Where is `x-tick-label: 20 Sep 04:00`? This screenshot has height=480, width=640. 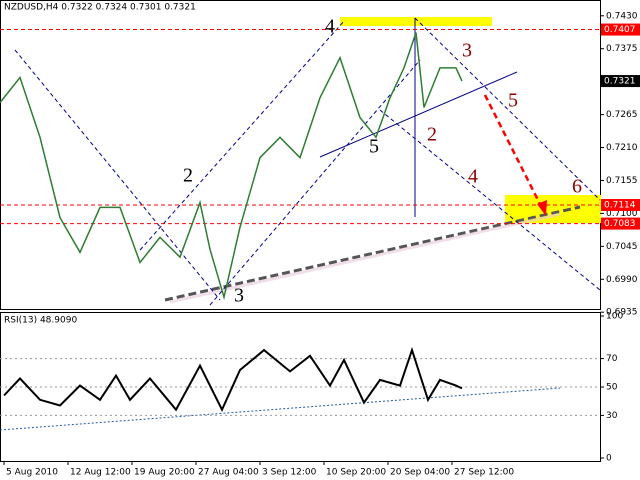 x-tick-label: 20 Sep 04:00 is located at coordinates (420, 473).